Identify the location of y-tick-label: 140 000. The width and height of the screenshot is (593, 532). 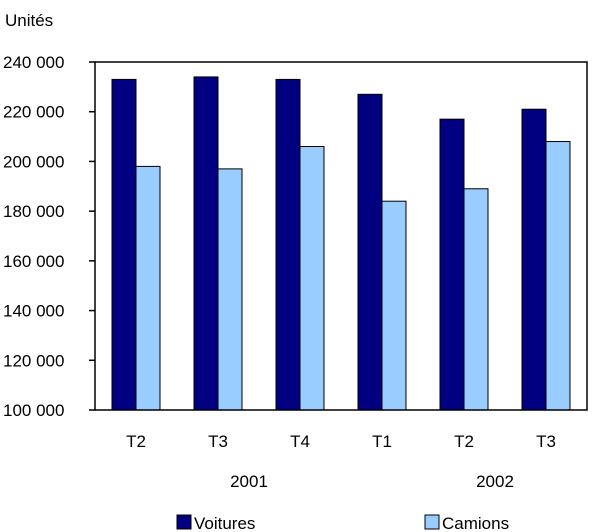
(33, 311).